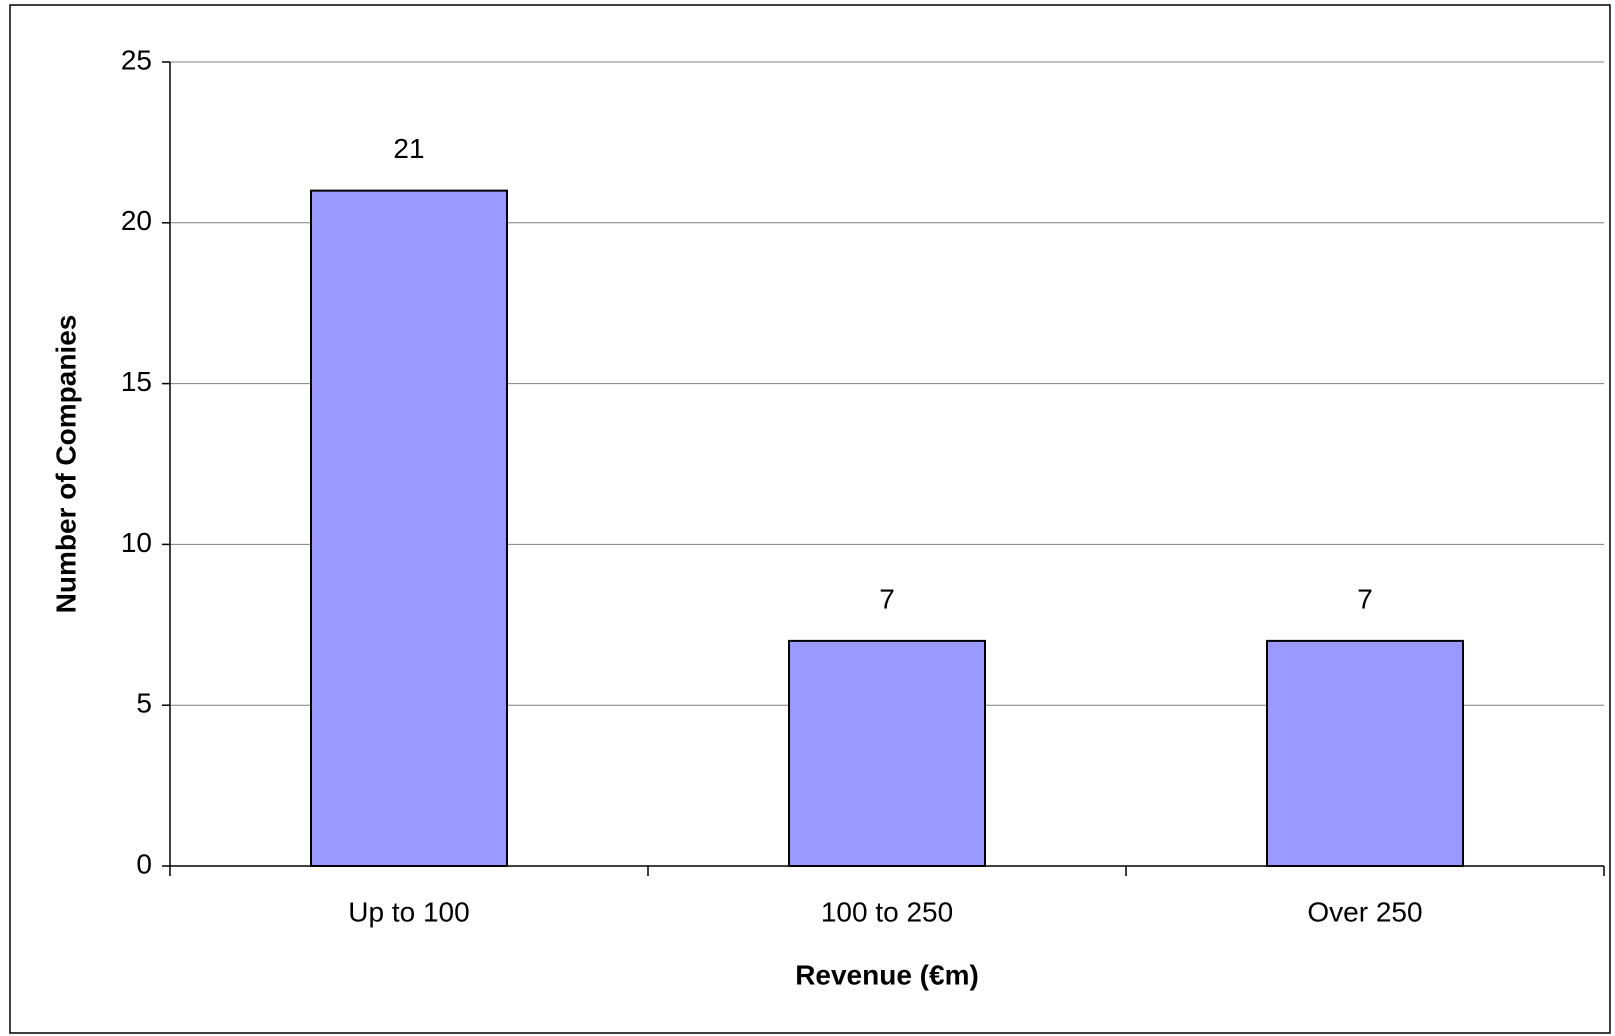  I want to click on y-tick-label: 0, so click(144, 863).